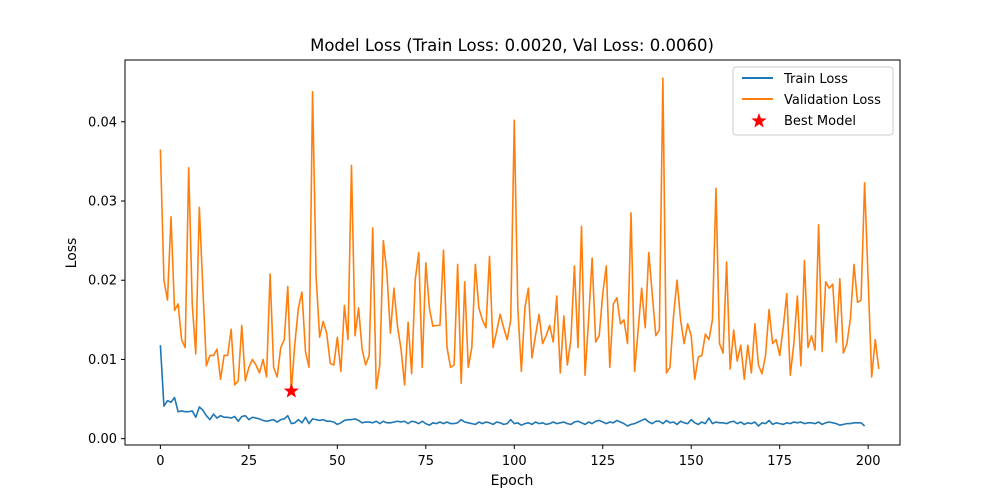 This screenshot has width=1000, height=504. What do you see at coordinates (815, 79) in the screenshot?
I see `legend-label-train-loss: Train Loss` at bounding box center [815, 79].